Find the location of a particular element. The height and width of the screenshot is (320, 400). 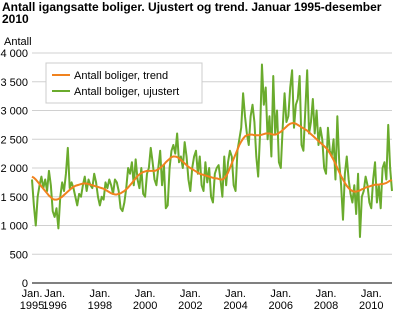

y-tick-label: 3 000 is located at coordinates (14, 112).